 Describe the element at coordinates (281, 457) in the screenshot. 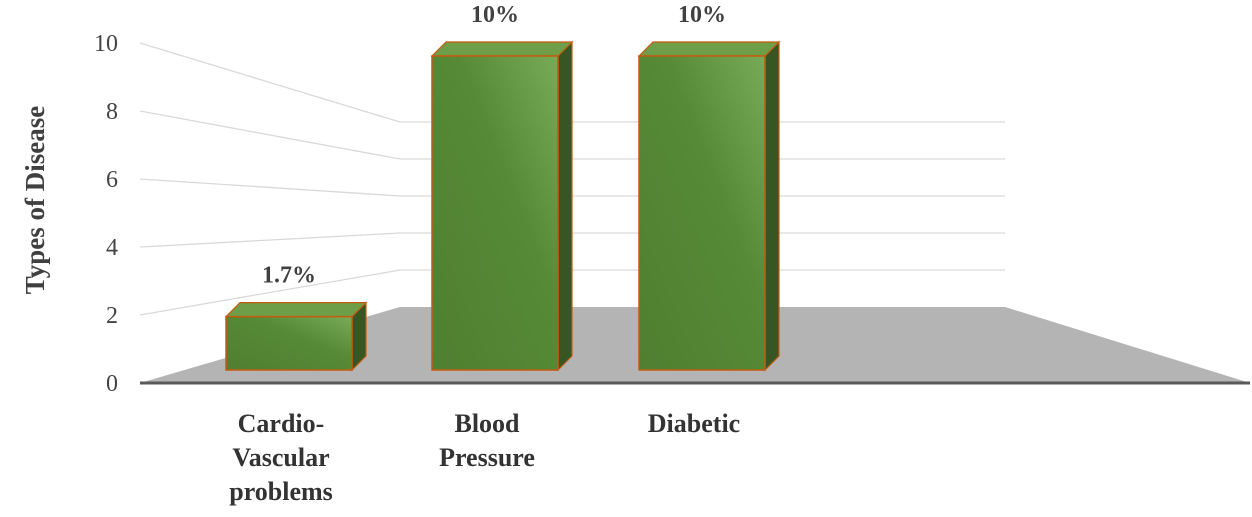

I see `category-label: Cardio-Vascular problems` at that location.